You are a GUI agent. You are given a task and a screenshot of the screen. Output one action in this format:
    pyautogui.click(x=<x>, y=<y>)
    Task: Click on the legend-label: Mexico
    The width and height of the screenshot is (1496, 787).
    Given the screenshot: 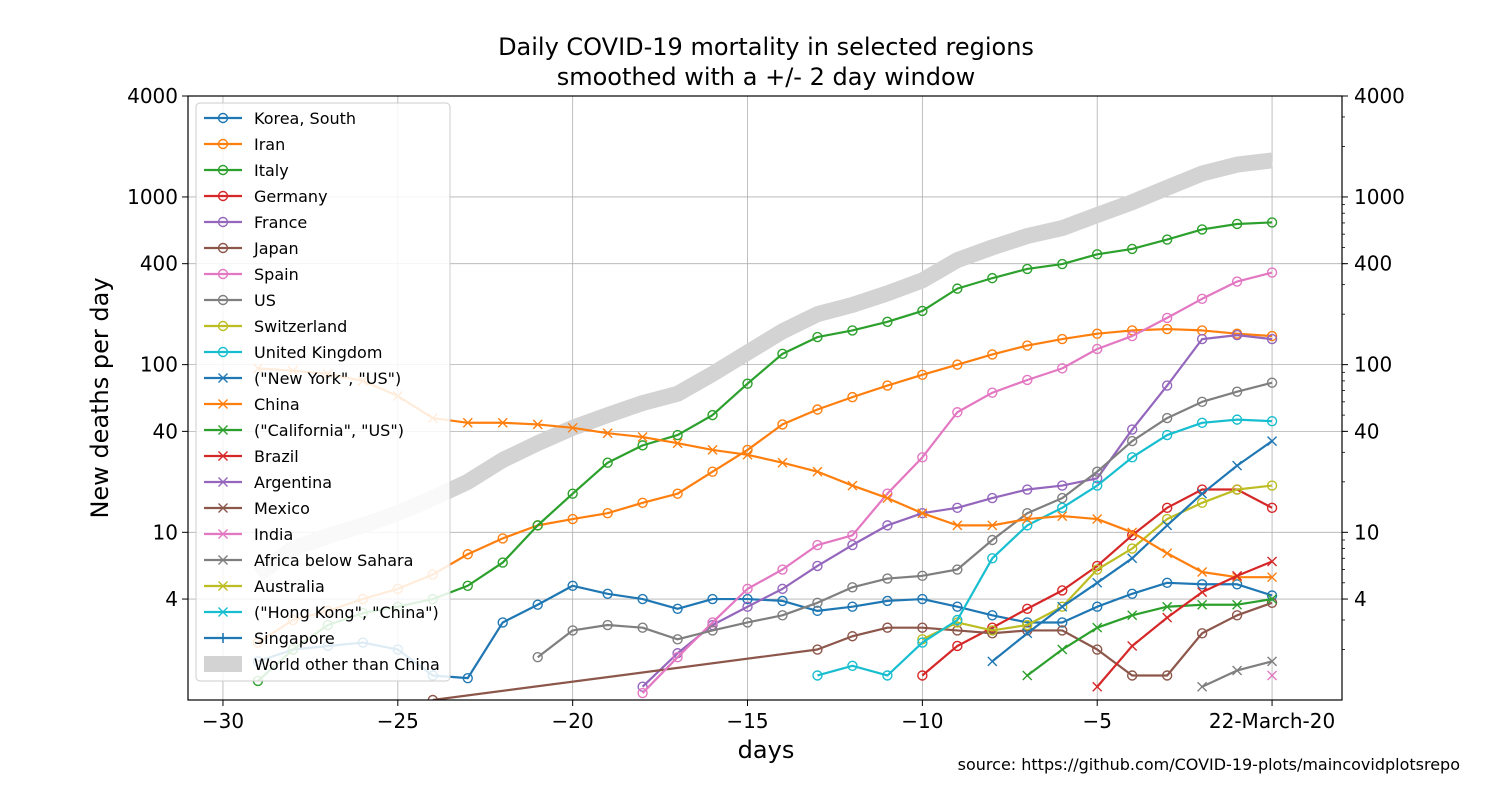 What is the action you would take?
    pyautogui.click(x=282, y=508)
    